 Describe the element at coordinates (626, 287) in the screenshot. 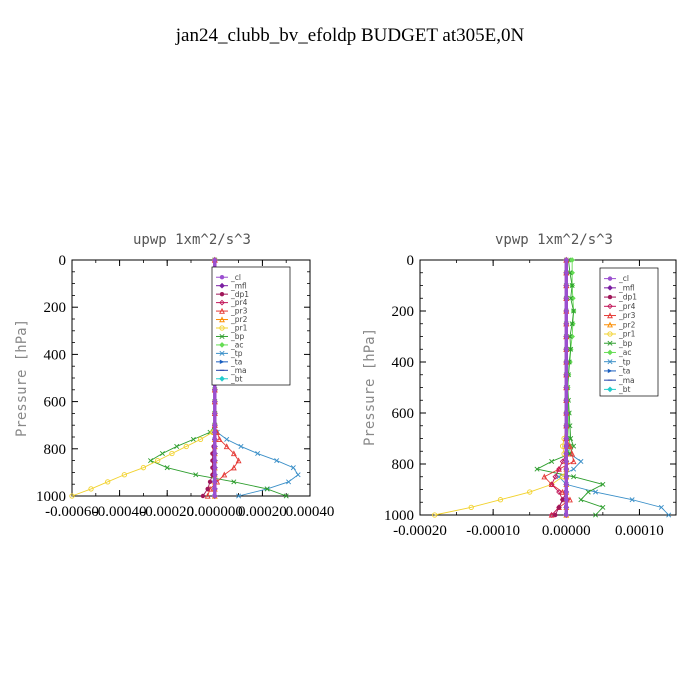

I see `vpwp-legend-label: _mfl` at that location.